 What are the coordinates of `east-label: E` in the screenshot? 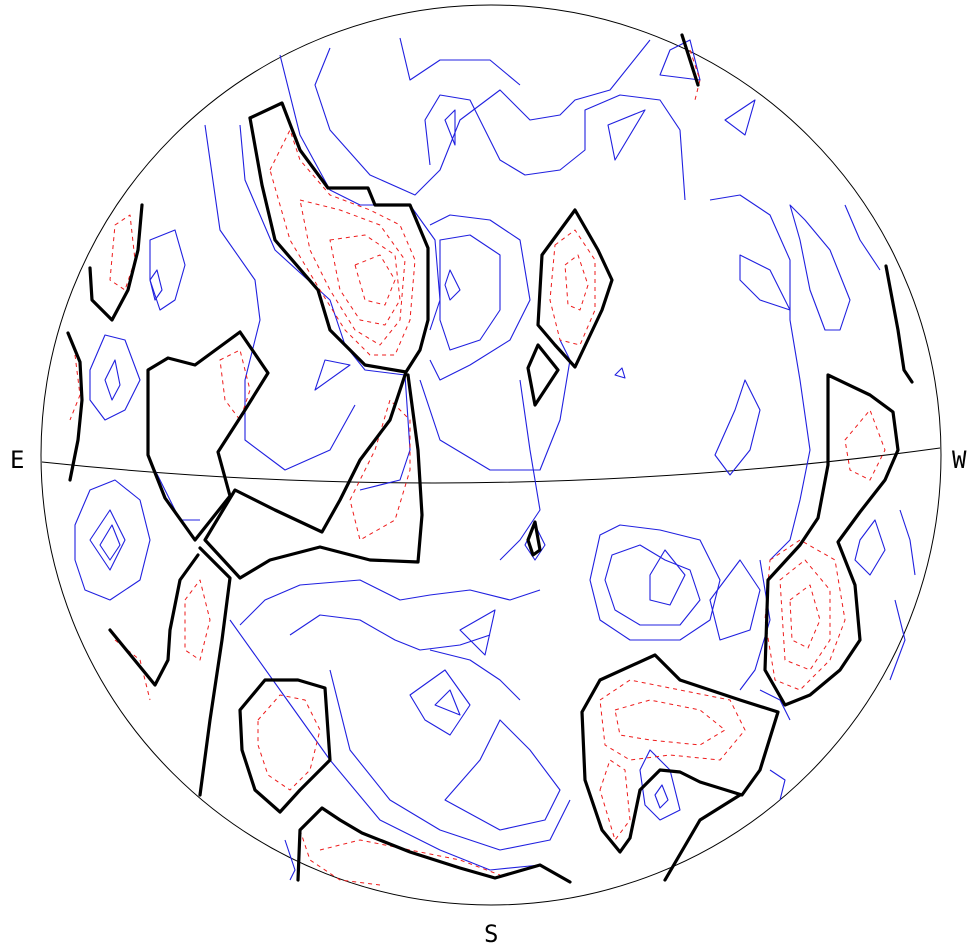 It's located at (17, 460).